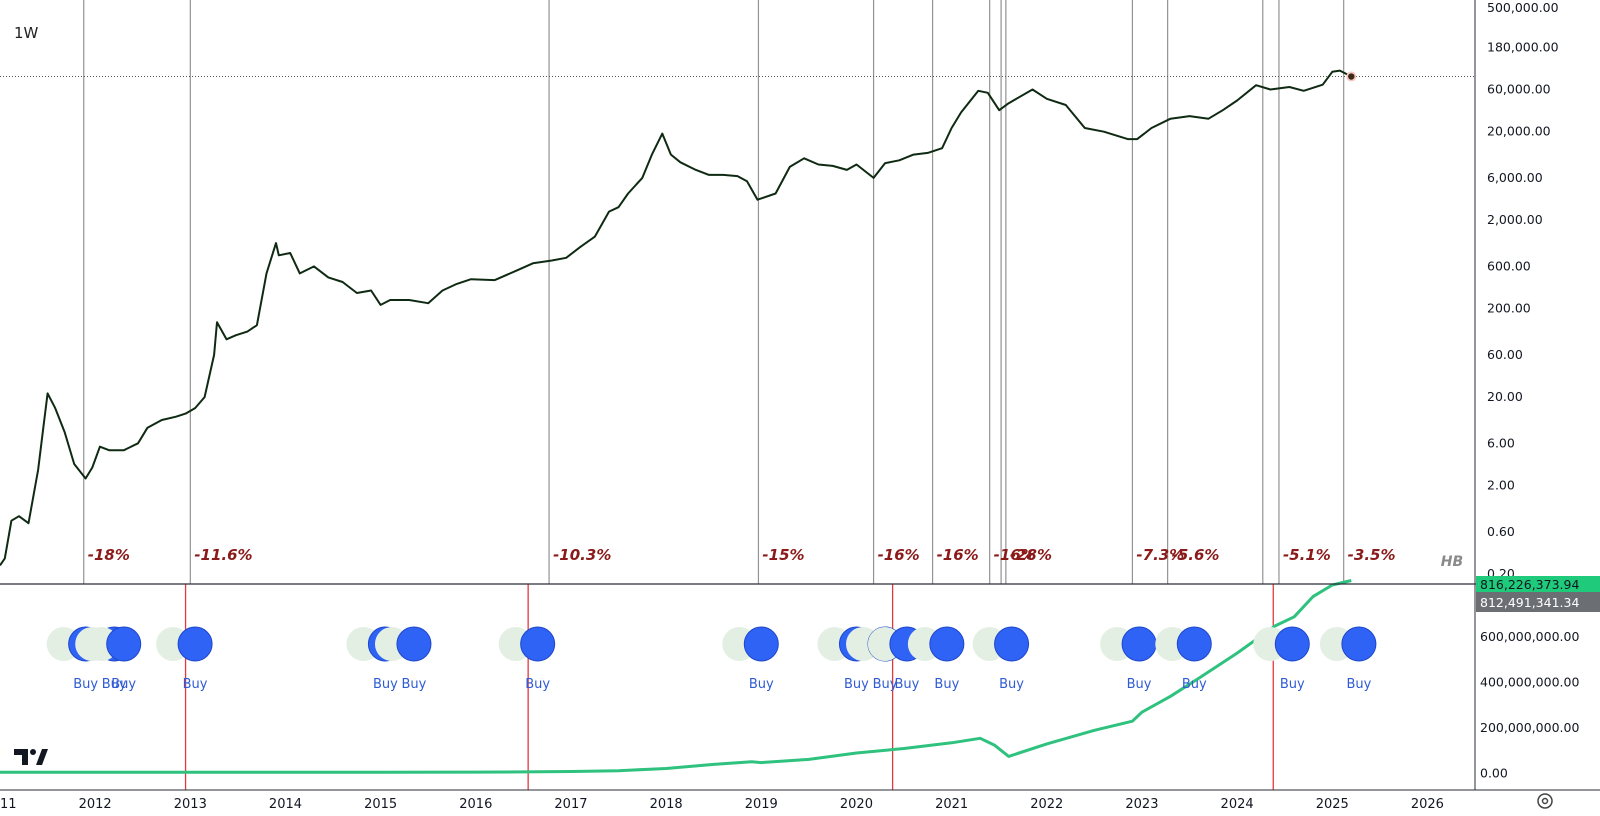 The height and width of the screenshot is (816, 1600). Describe the element at coordinates (1545, 801) in the screenshot. I see `settings-gear-icon` at that location.